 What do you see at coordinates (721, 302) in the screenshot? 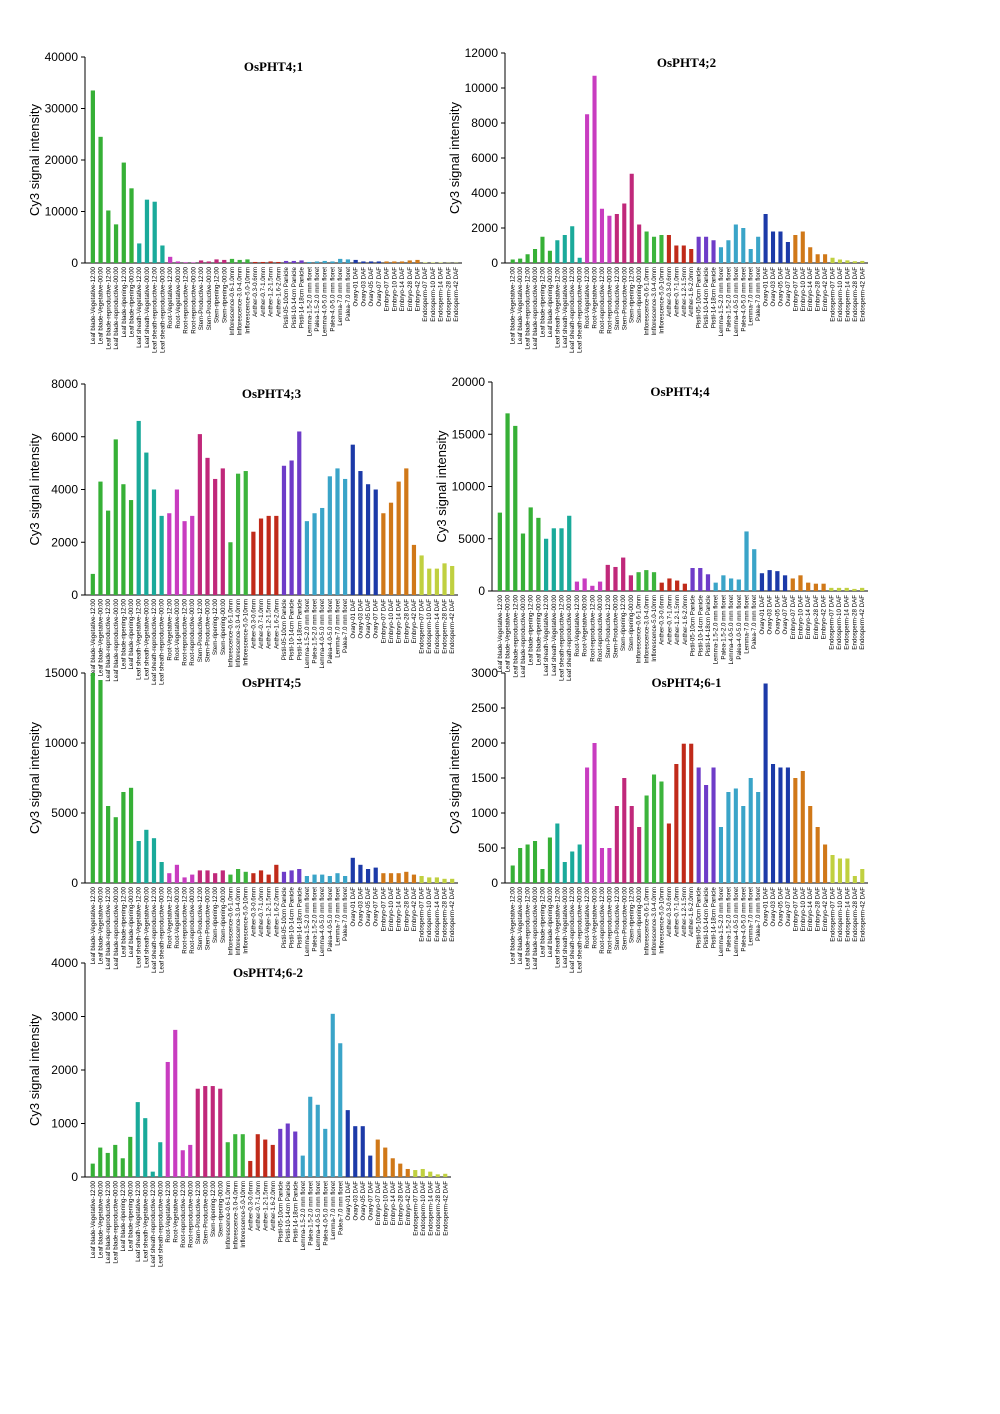
I see `x-tick-label: Lemma-1.5-2.0 mm floret` at bounding box center [721, 302].